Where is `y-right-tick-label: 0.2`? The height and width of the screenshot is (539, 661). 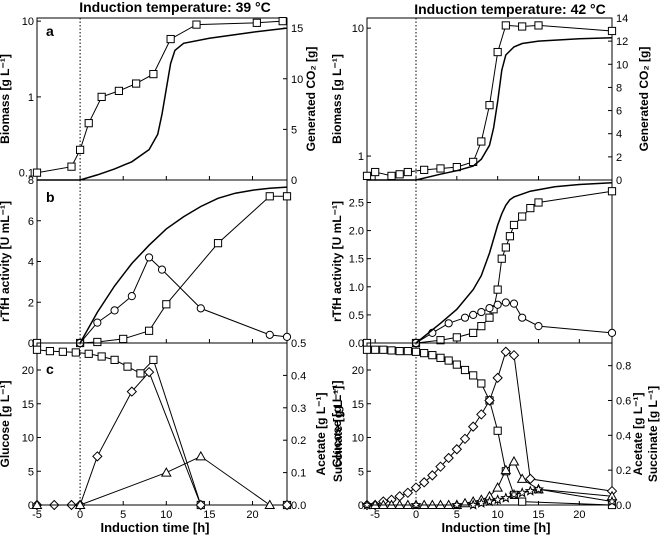
y-right-tick-label: 0.2 is located at coordinates (623, 471).